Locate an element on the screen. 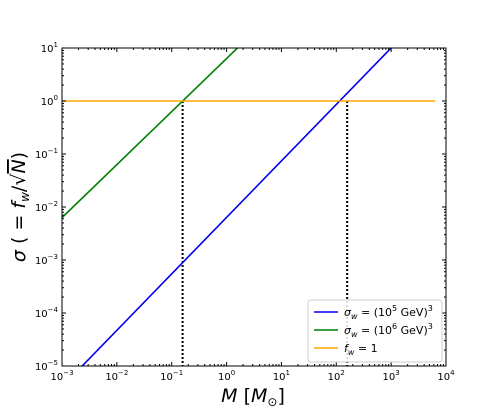 The image size is (496, 413). x-tick-label: 10⁻² is located at coordinates (116, 376).